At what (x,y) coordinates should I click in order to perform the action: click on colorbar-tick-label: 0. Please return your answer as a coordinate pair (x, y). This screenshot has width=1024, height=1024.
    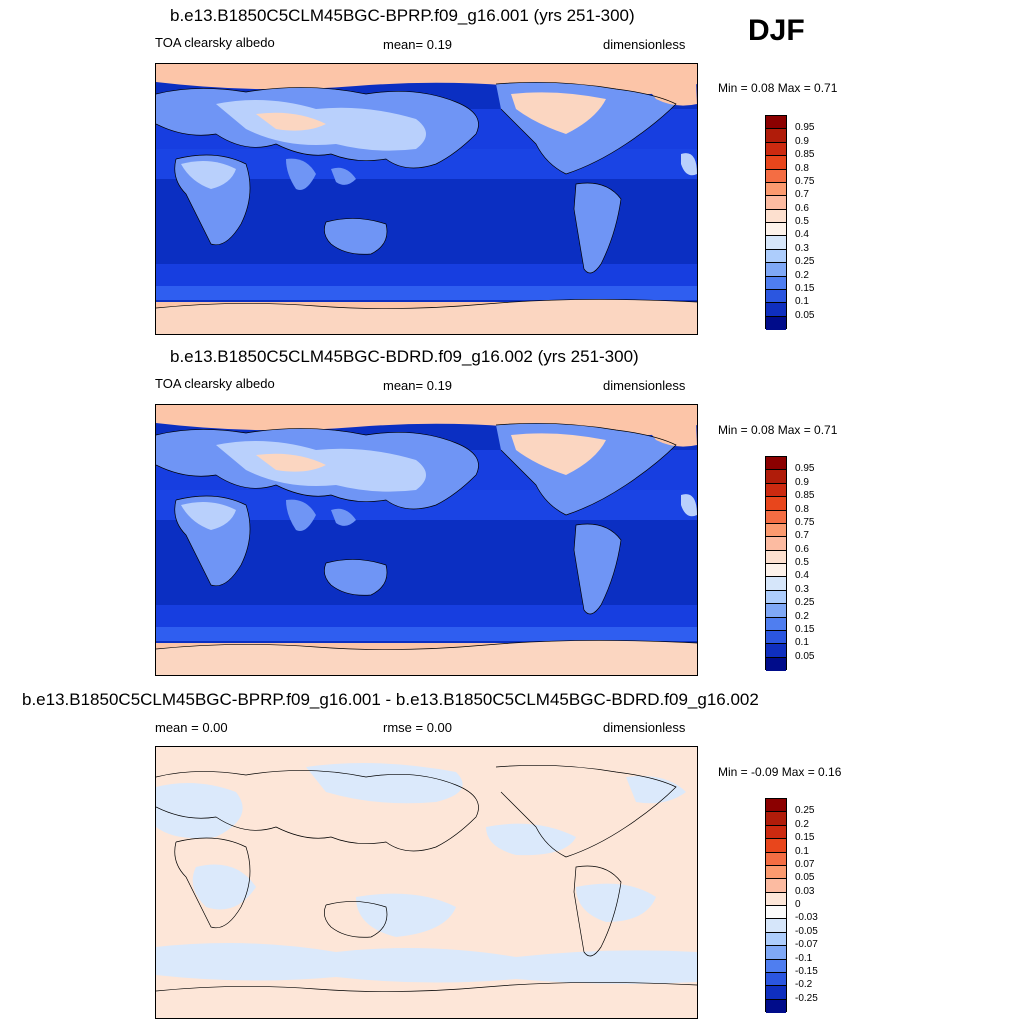
    Looking at the image, I should click on (798, 904).